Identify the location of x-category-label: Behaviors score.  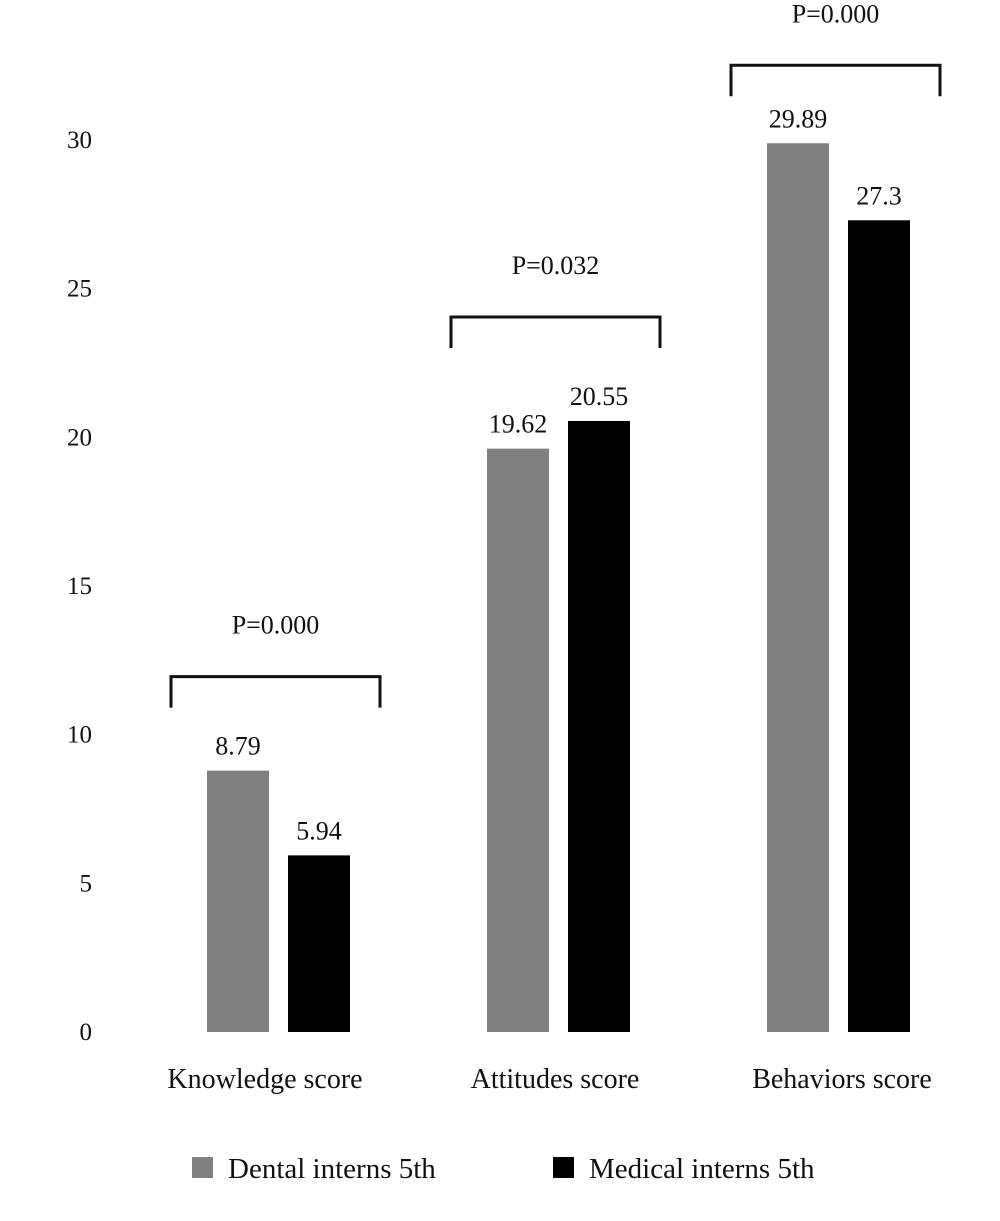
(842, 1079).